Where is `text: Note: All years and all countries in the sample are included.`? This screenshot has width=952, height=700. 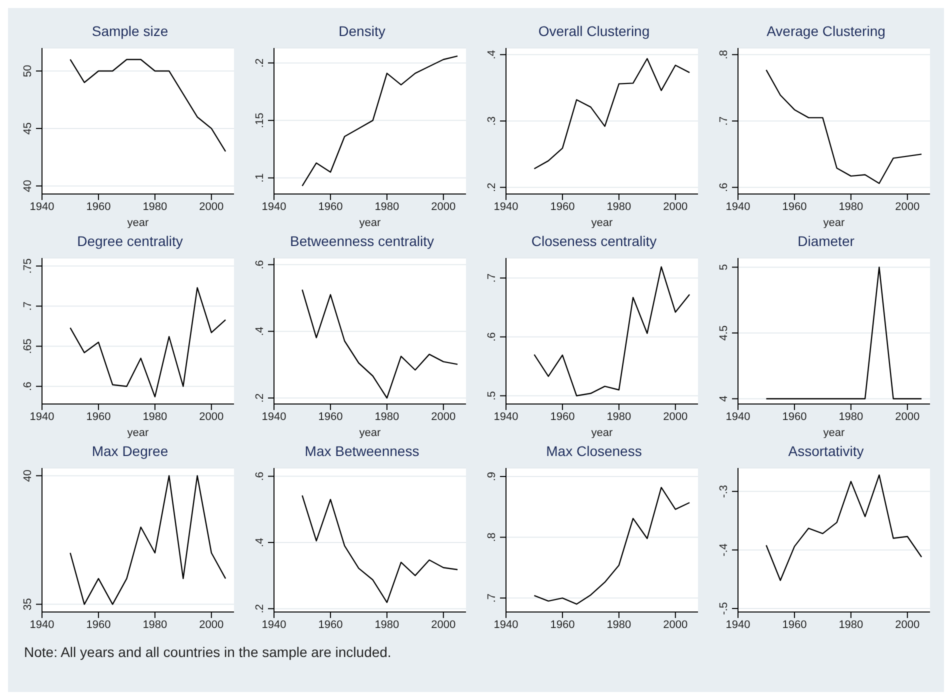
text: Note: All years and all countries in the sample are included. is located at coordinates (208, 652).